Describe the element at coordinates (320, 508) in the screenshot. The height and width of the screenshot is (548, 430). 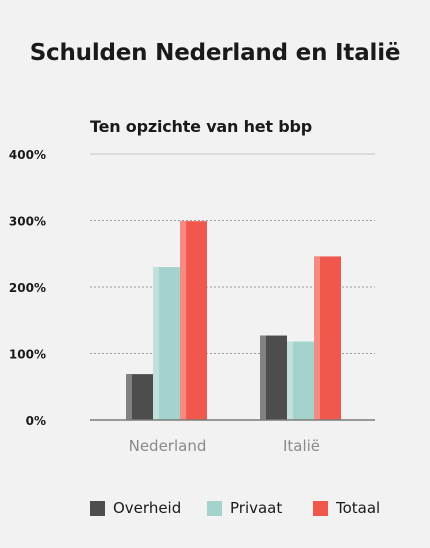
I see `legend-swatch-totaal` at that location.